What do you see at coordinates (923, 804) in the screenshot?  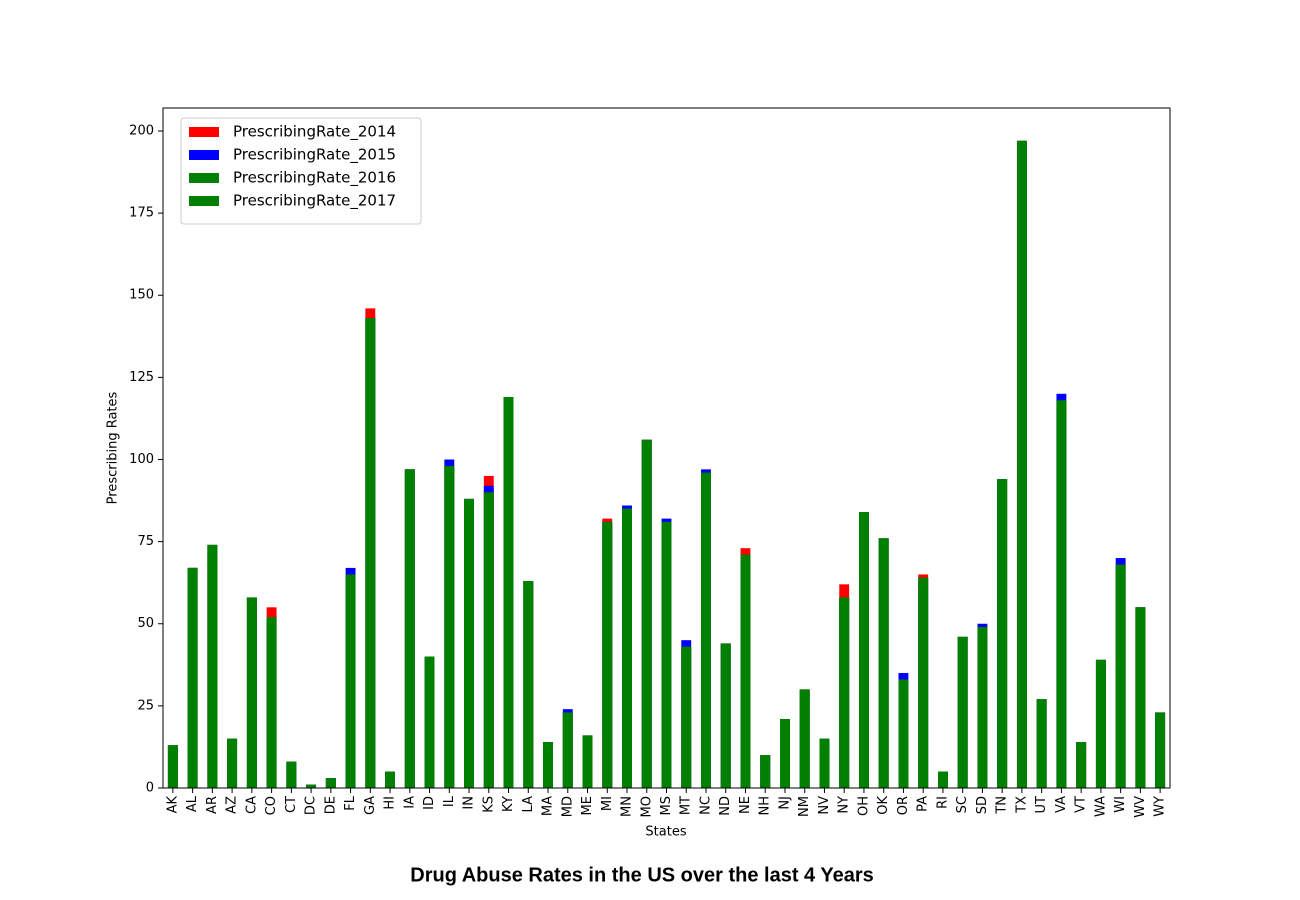 I see `x-tick-label: PA` at bounding box center [923, 804].